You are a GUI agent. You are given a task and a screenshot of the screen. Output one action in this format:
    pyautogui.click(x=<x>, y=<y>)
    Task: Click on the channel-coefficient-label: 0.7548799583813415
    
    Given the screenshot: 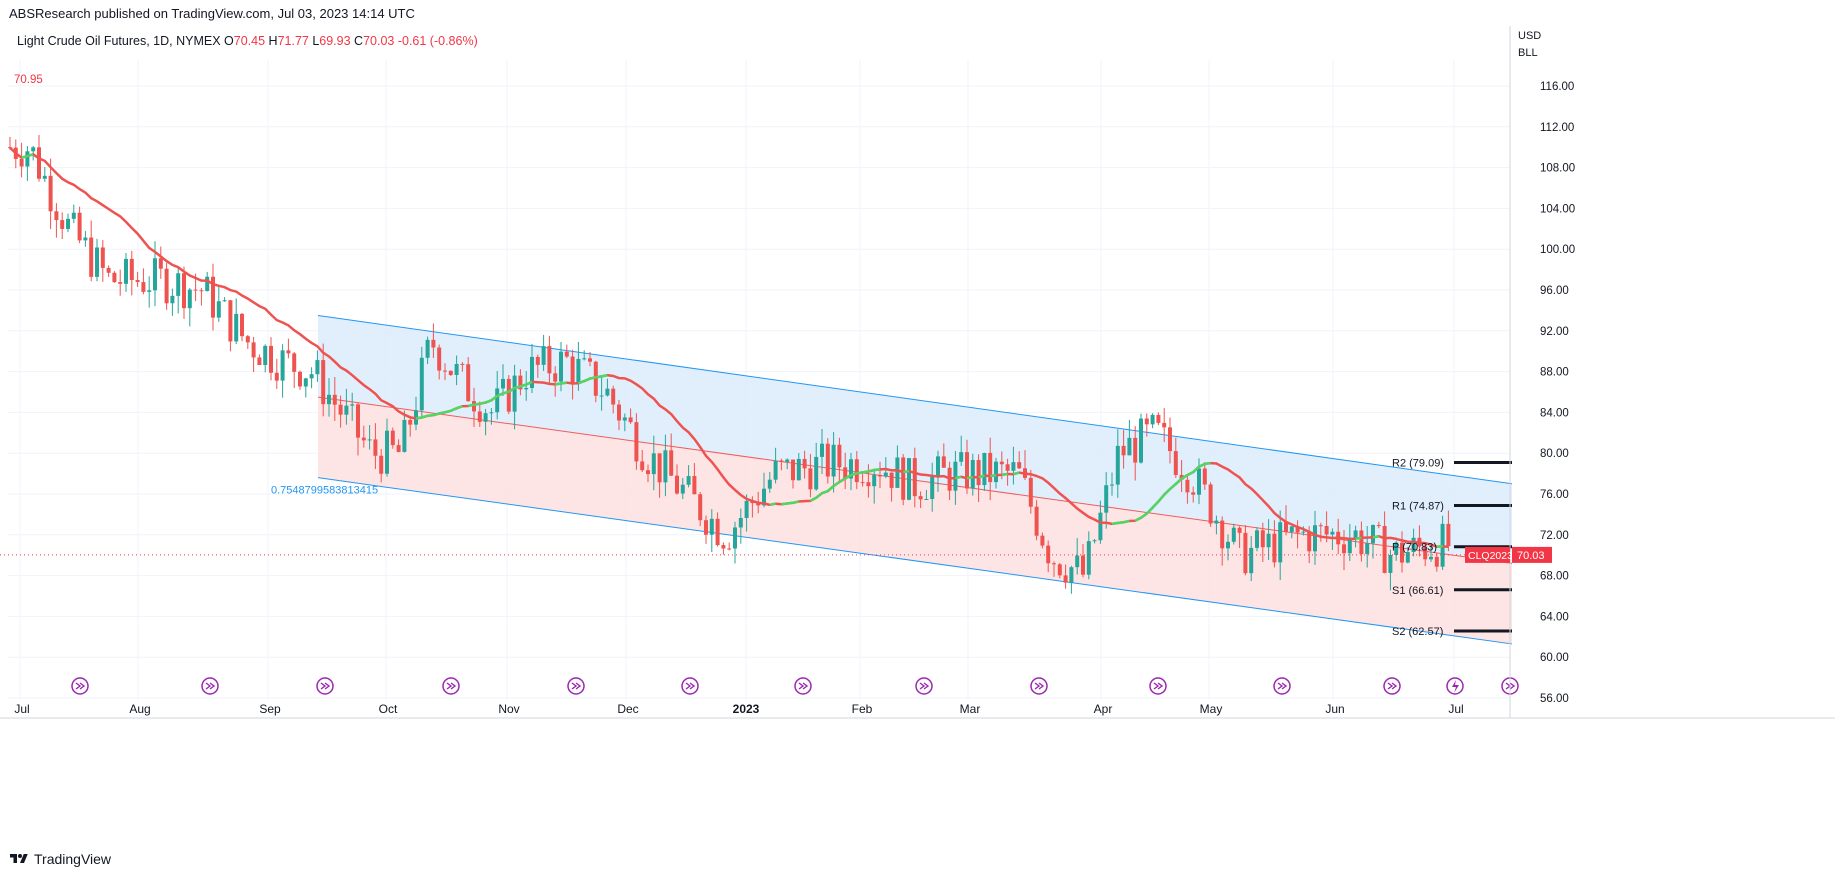 What is the action you would take?
    pyautogui.click(x=324, y=491)
    